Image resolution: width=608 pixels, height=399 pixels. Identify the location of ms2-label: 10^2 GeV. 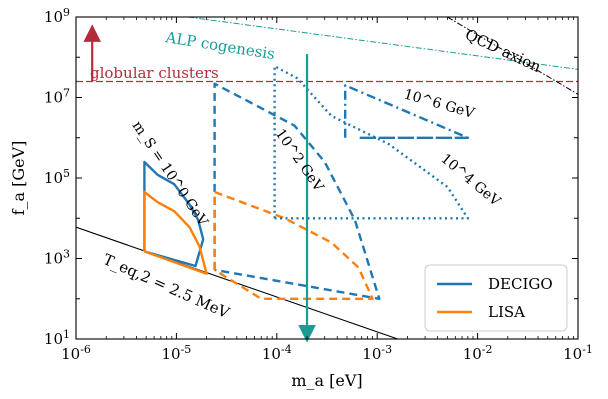
(299, 160).